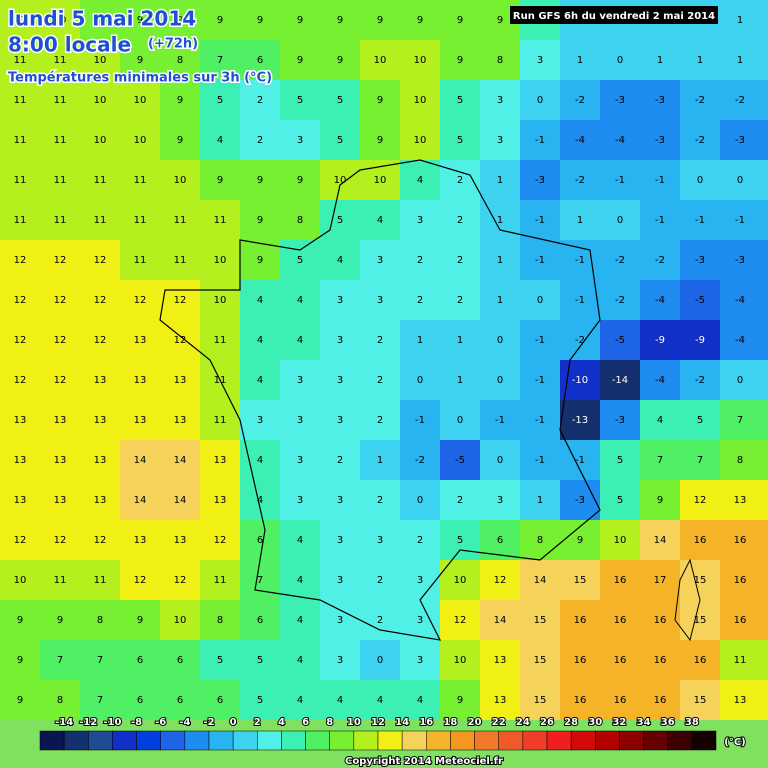 The image size is (768, 768). I want to click on temperature-value: 5, so click(620, 460).